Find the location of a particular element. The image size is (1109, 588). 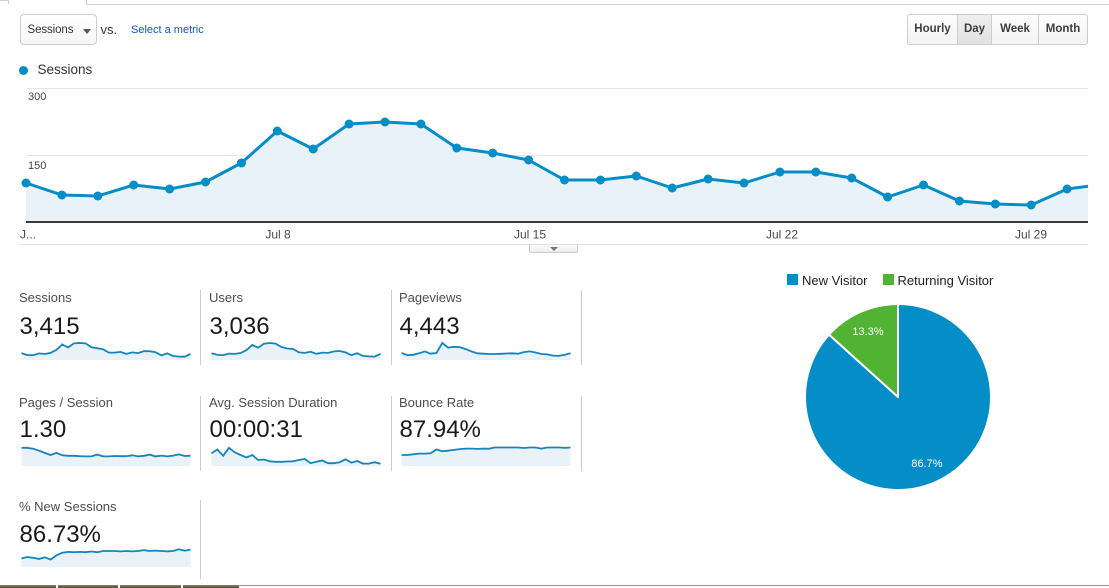

svg-text: Jul 29 is located at coordinates (1031, 235).